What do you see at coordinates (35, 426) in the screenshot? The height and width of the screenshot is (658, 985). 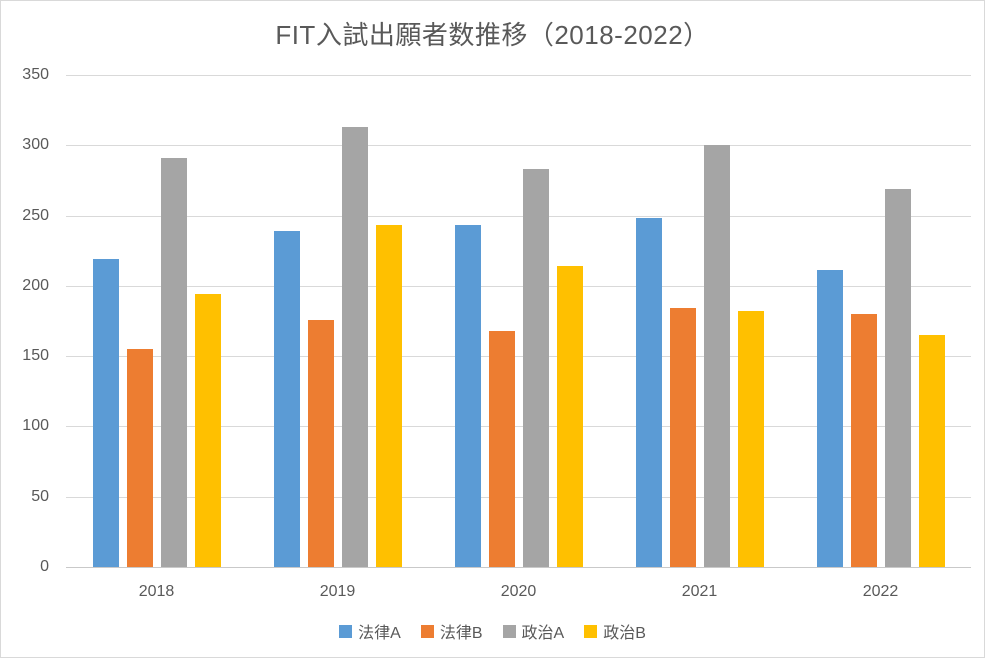 I see `y-tick-label: 100` at bounding box center [35, 426].